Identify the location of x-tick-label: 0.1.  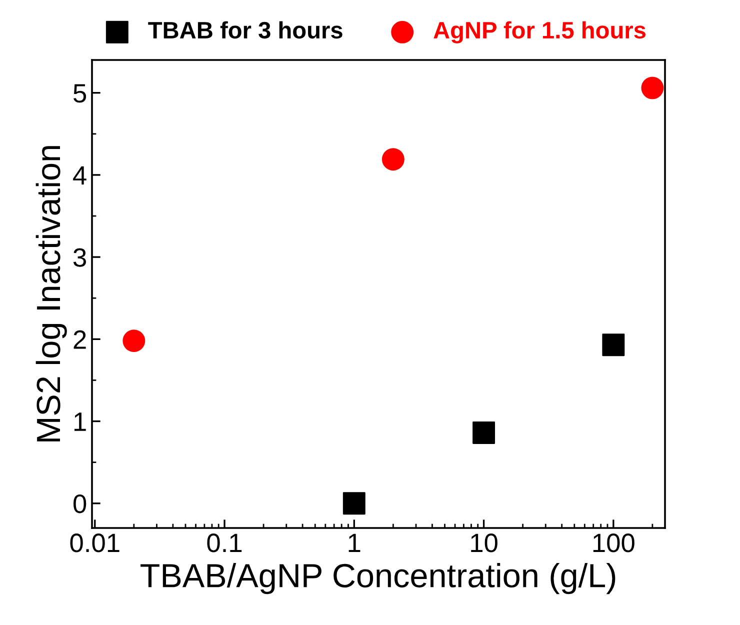
(224, 543).